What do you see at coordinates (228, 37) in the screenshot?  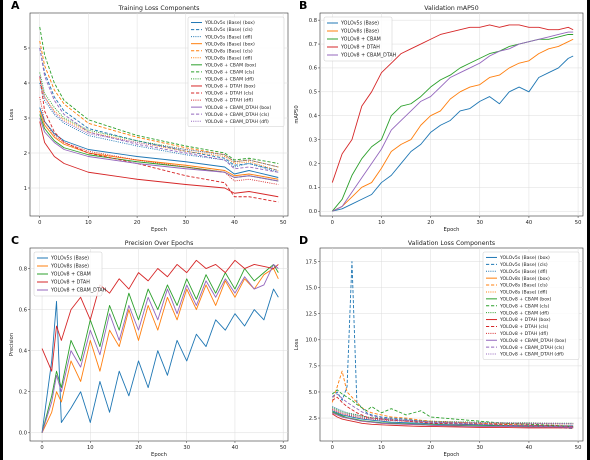 I see `legend-entry: YOLOv5s (Base) (dfl)` at bounding box center [228, 37].